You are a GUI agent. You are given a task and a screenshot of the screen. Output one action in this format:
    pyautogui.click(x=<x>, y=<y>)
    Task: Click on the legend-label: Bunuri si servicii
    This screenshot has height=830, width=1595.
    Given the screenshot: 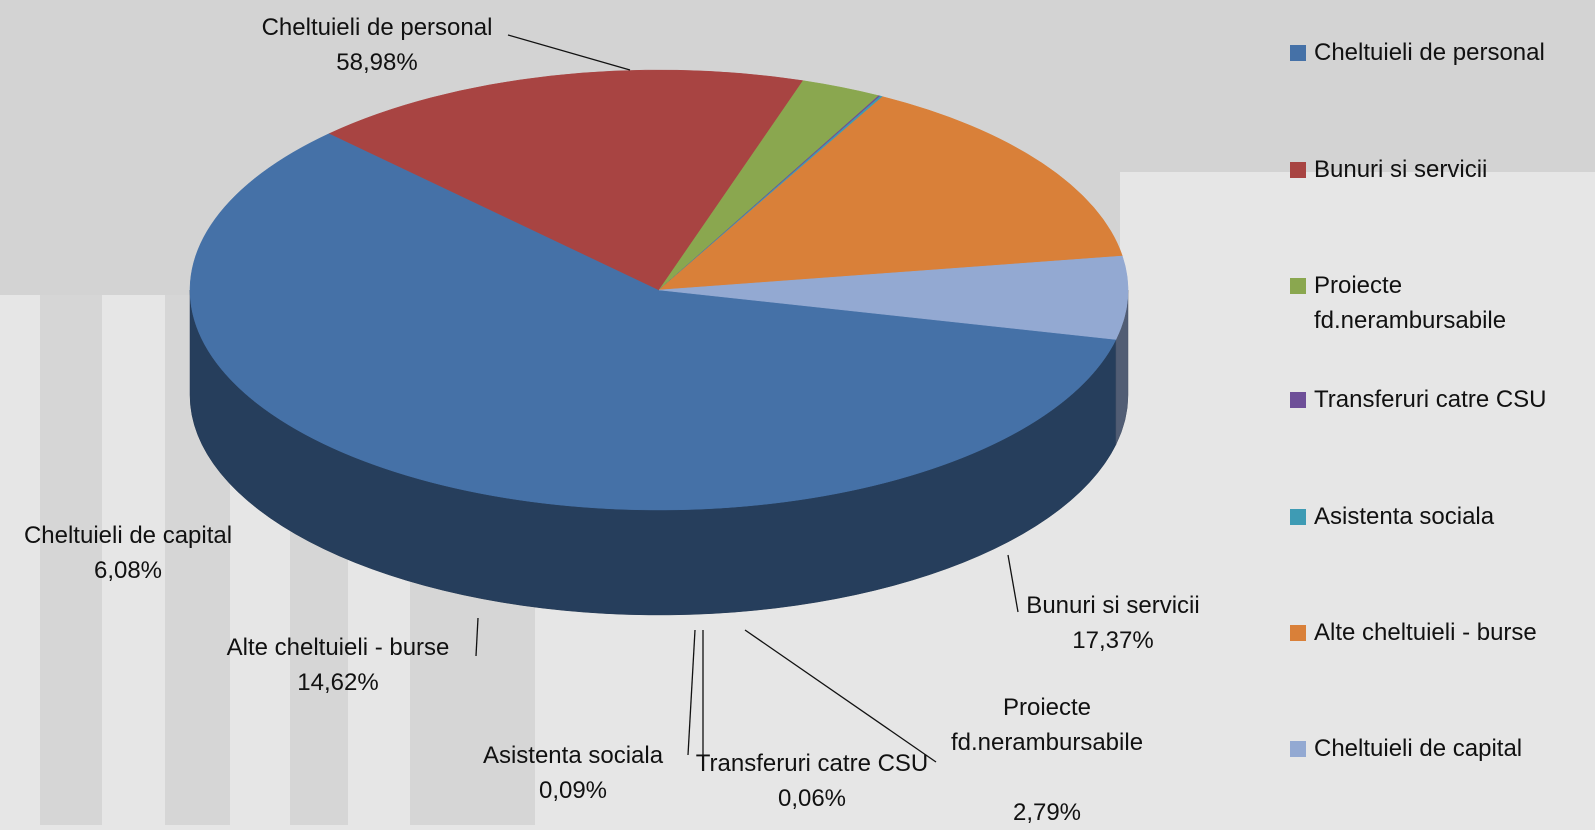 What is the action you would take?
    pyautogui.click(x=1401, y=169)
    